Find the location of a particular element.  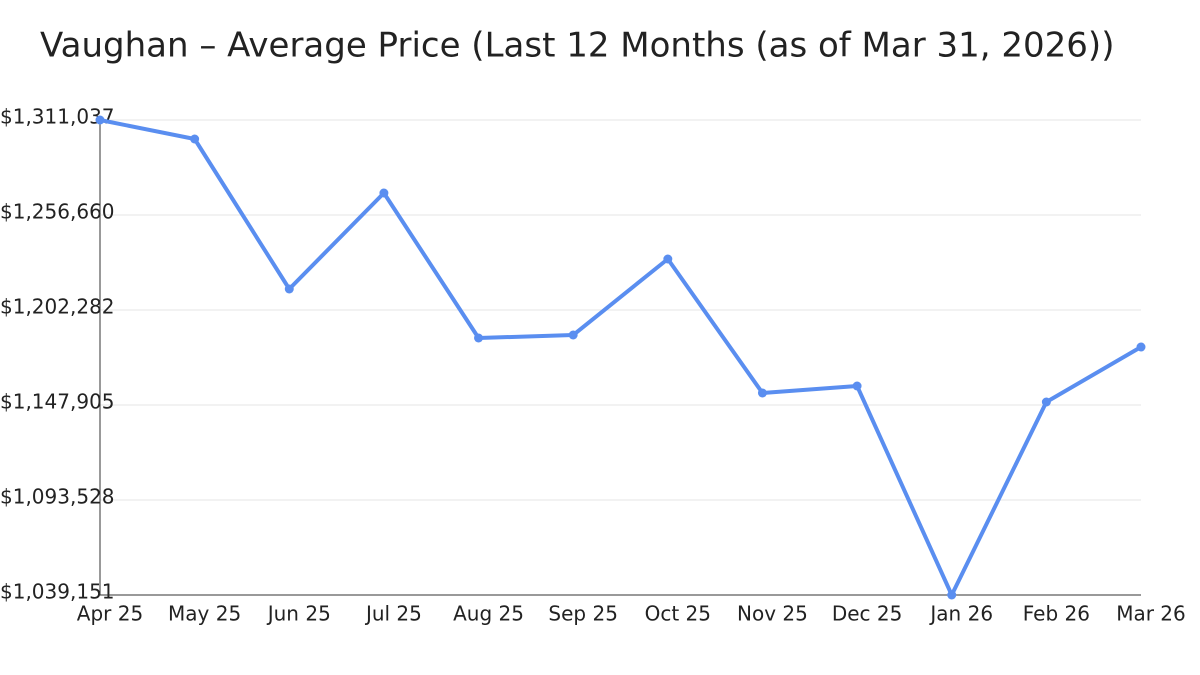

x-tick-label: Feb 26 is located at coordinates (1056, 614).